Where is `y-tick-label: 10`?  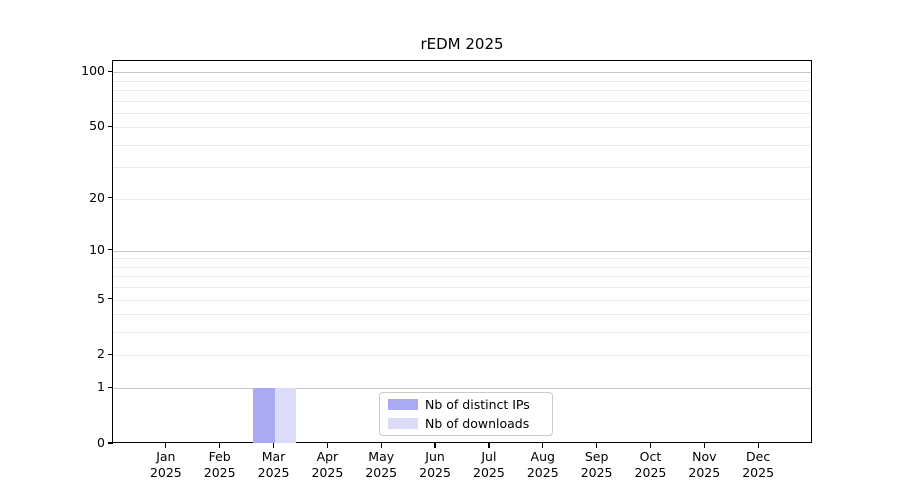
y-tick-label: 10 is located at coordinates (97, 249).